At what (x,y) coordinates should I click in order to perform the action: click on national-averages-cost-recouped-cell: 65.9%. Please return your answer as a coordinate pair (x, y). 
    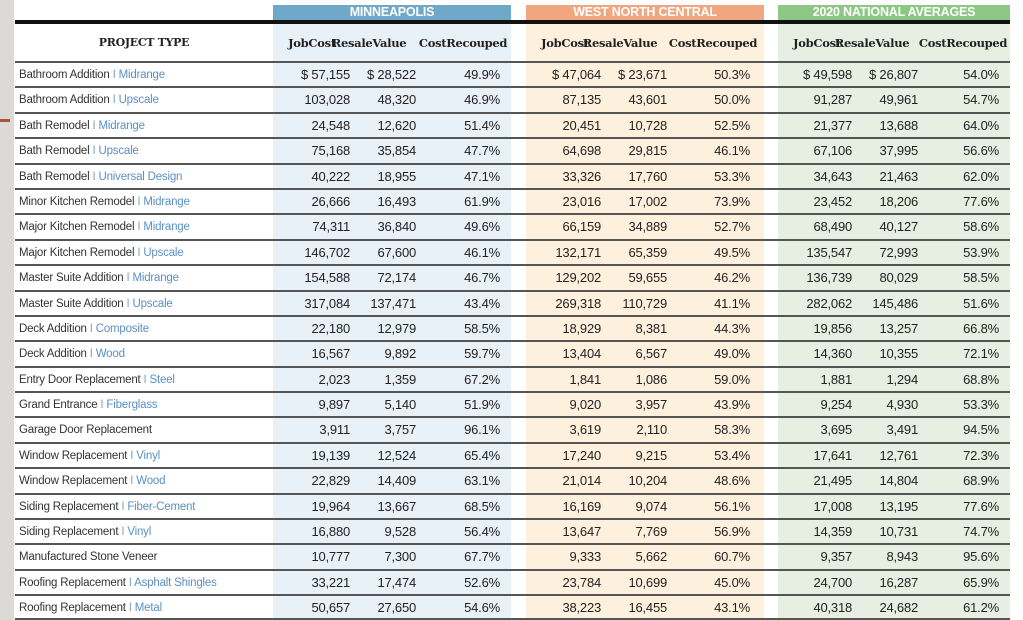
    Looking at the image, I should click on (981, 582).